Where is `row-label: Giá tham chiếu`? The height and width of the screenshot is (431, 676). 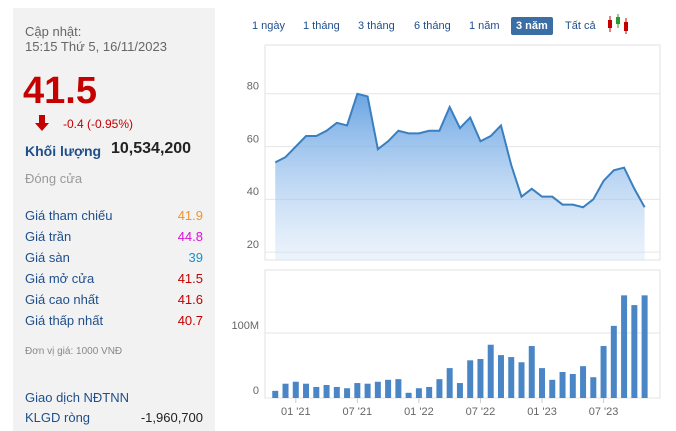 row-label: Giá tham chiếu is located at coordinates (69, 215).